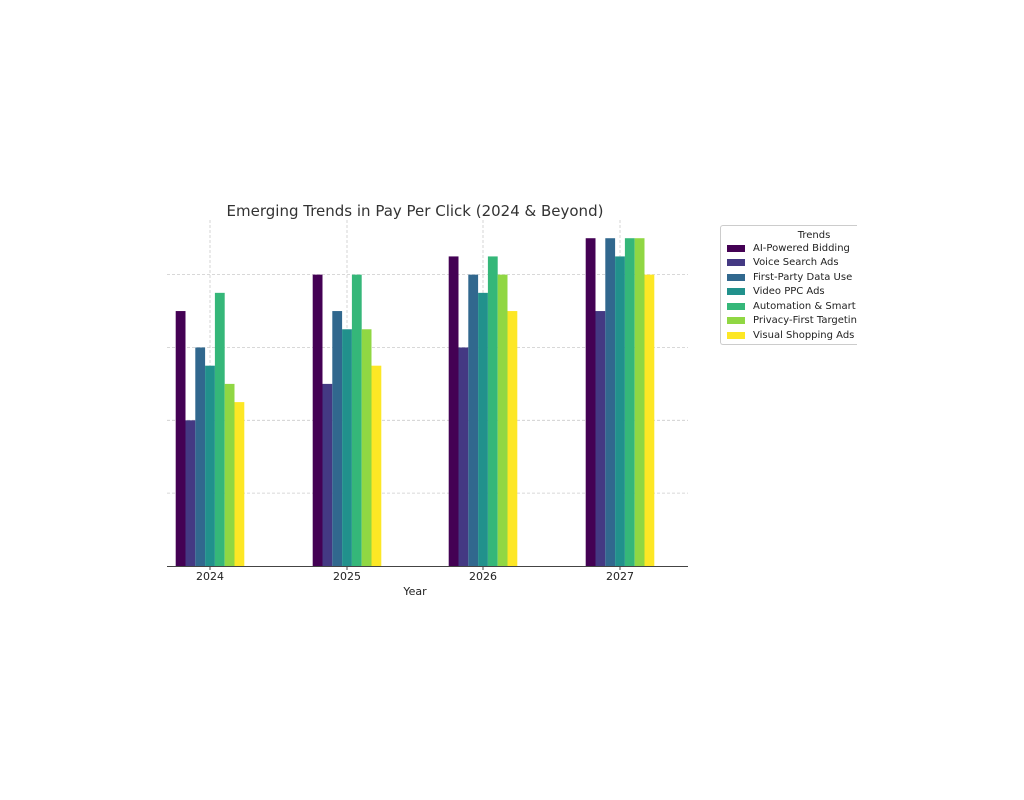 The width and height of the screenshot is (1024, 800). What do you see at coordinates (620, 576) in the screenshot?
I see `x-tick-label: 2027` at bounding box center [620, 576].